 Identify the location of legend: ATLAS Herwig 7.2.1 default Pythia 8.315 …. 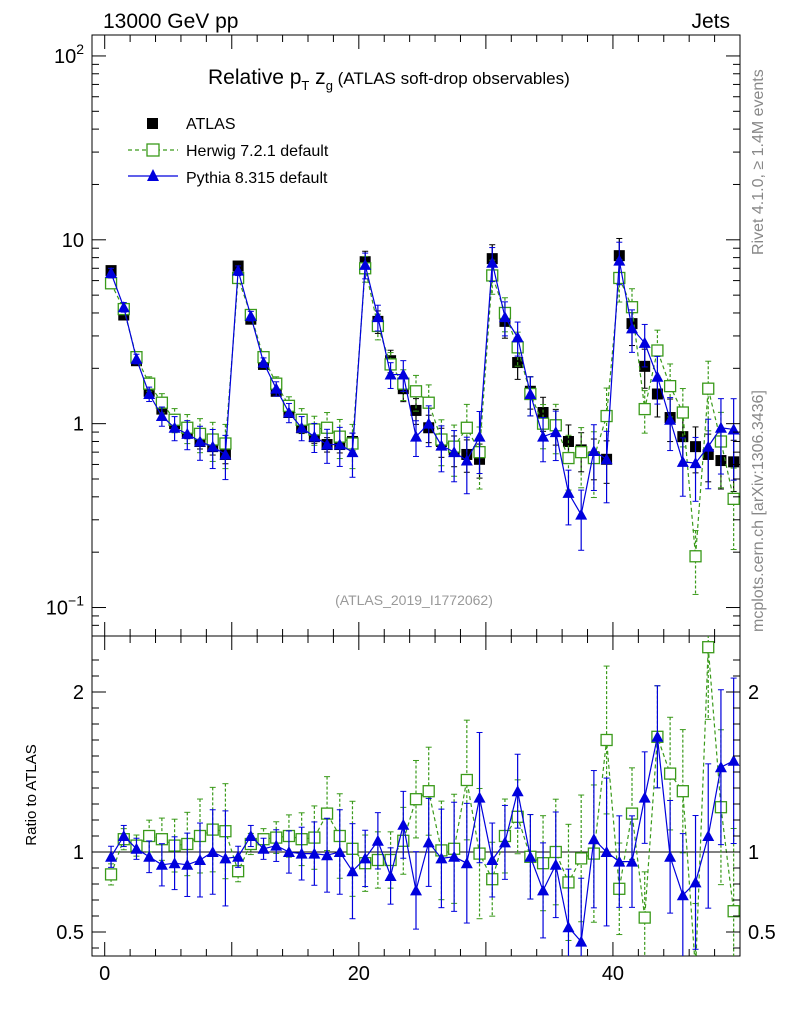
(228, 151).